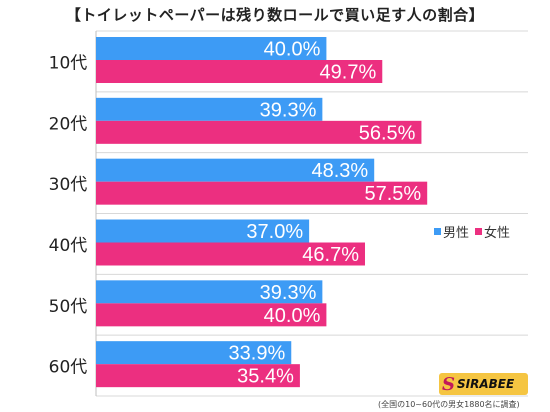 The width and height of the screenshot is (550, 412). What do you see at coordinates (449, 404) in the screenshot?
I see `footnote: (全国の10~60代の男女1880名に調査)` at bounding box center [449, 404].